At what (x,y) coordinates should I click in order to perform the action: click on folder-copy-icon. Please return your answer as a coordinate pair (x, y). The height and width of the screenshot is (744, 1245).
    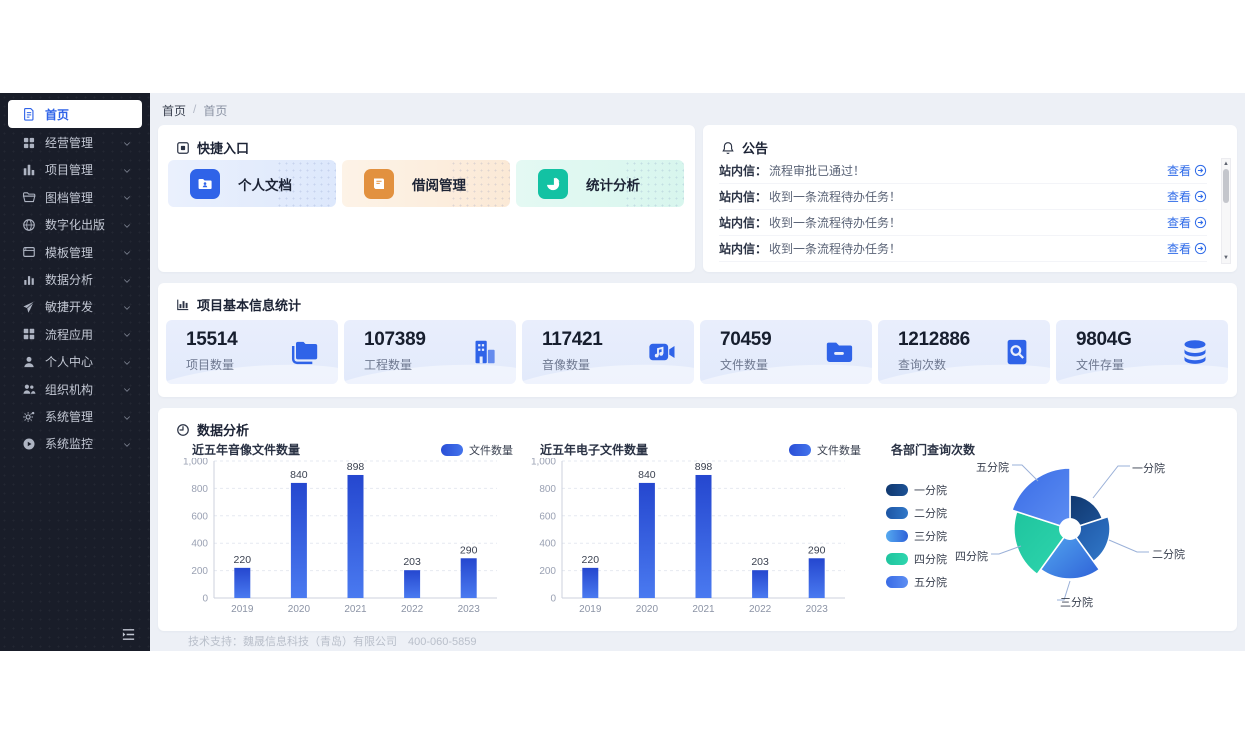
    Looking at the image, I should click on (304, 353).